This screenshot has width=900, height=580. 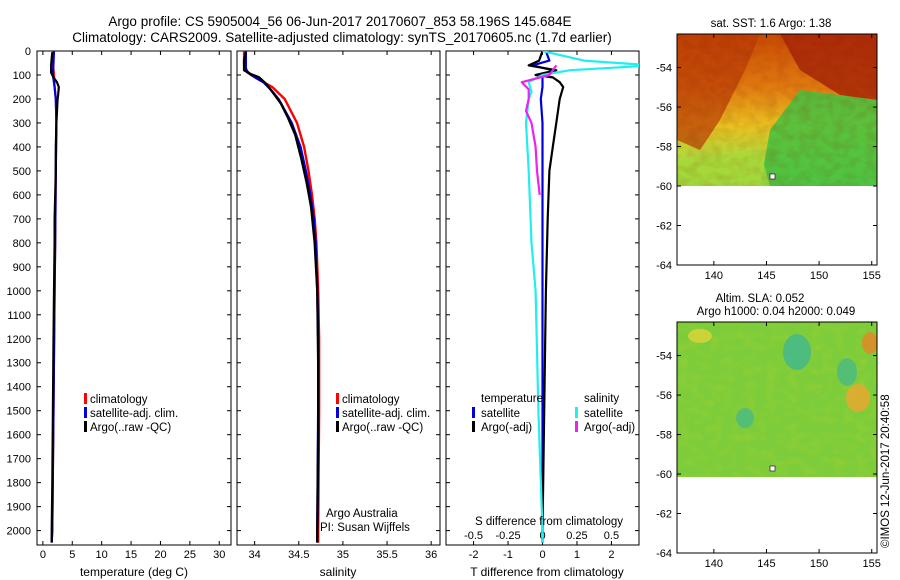 I want to click on difference-xlabel: T difference from climatology, so click(x=547, y=572).